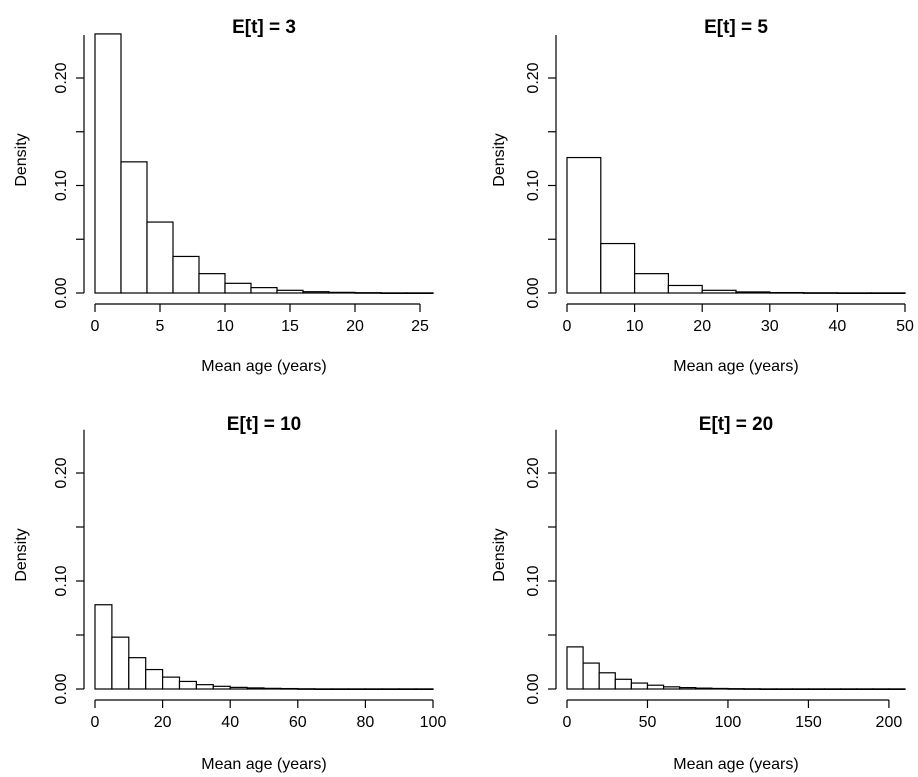  What do you see at coordinates (420, 326) in the screenshot?
I see `x-tick-label: 25` at bounding box center [420, 326].